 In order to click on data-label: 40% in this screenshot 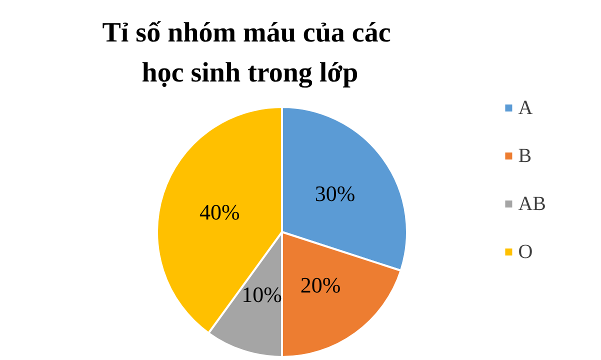, I will do `click(220, 211)`.